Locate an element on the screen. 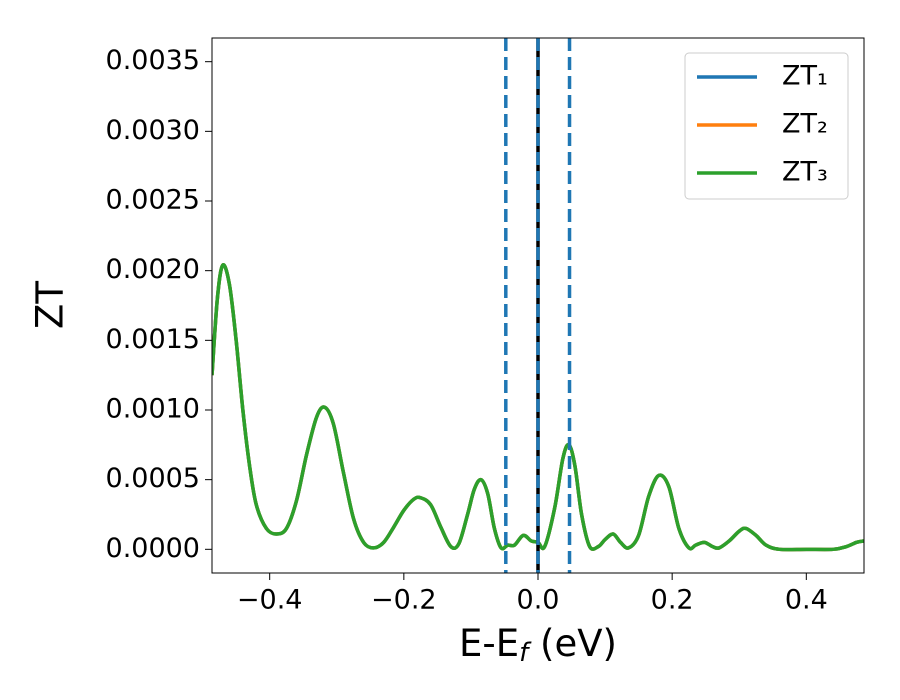 The image size is (900, 700). legend-box is located at coordinates (766, 126).